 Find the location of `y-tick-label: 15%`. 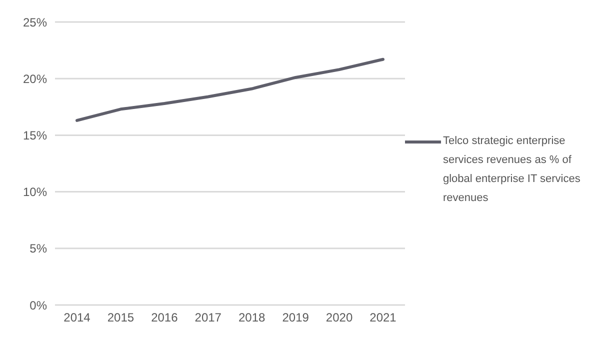

y-tick-label: 15% is located at coordinates (35, 135).